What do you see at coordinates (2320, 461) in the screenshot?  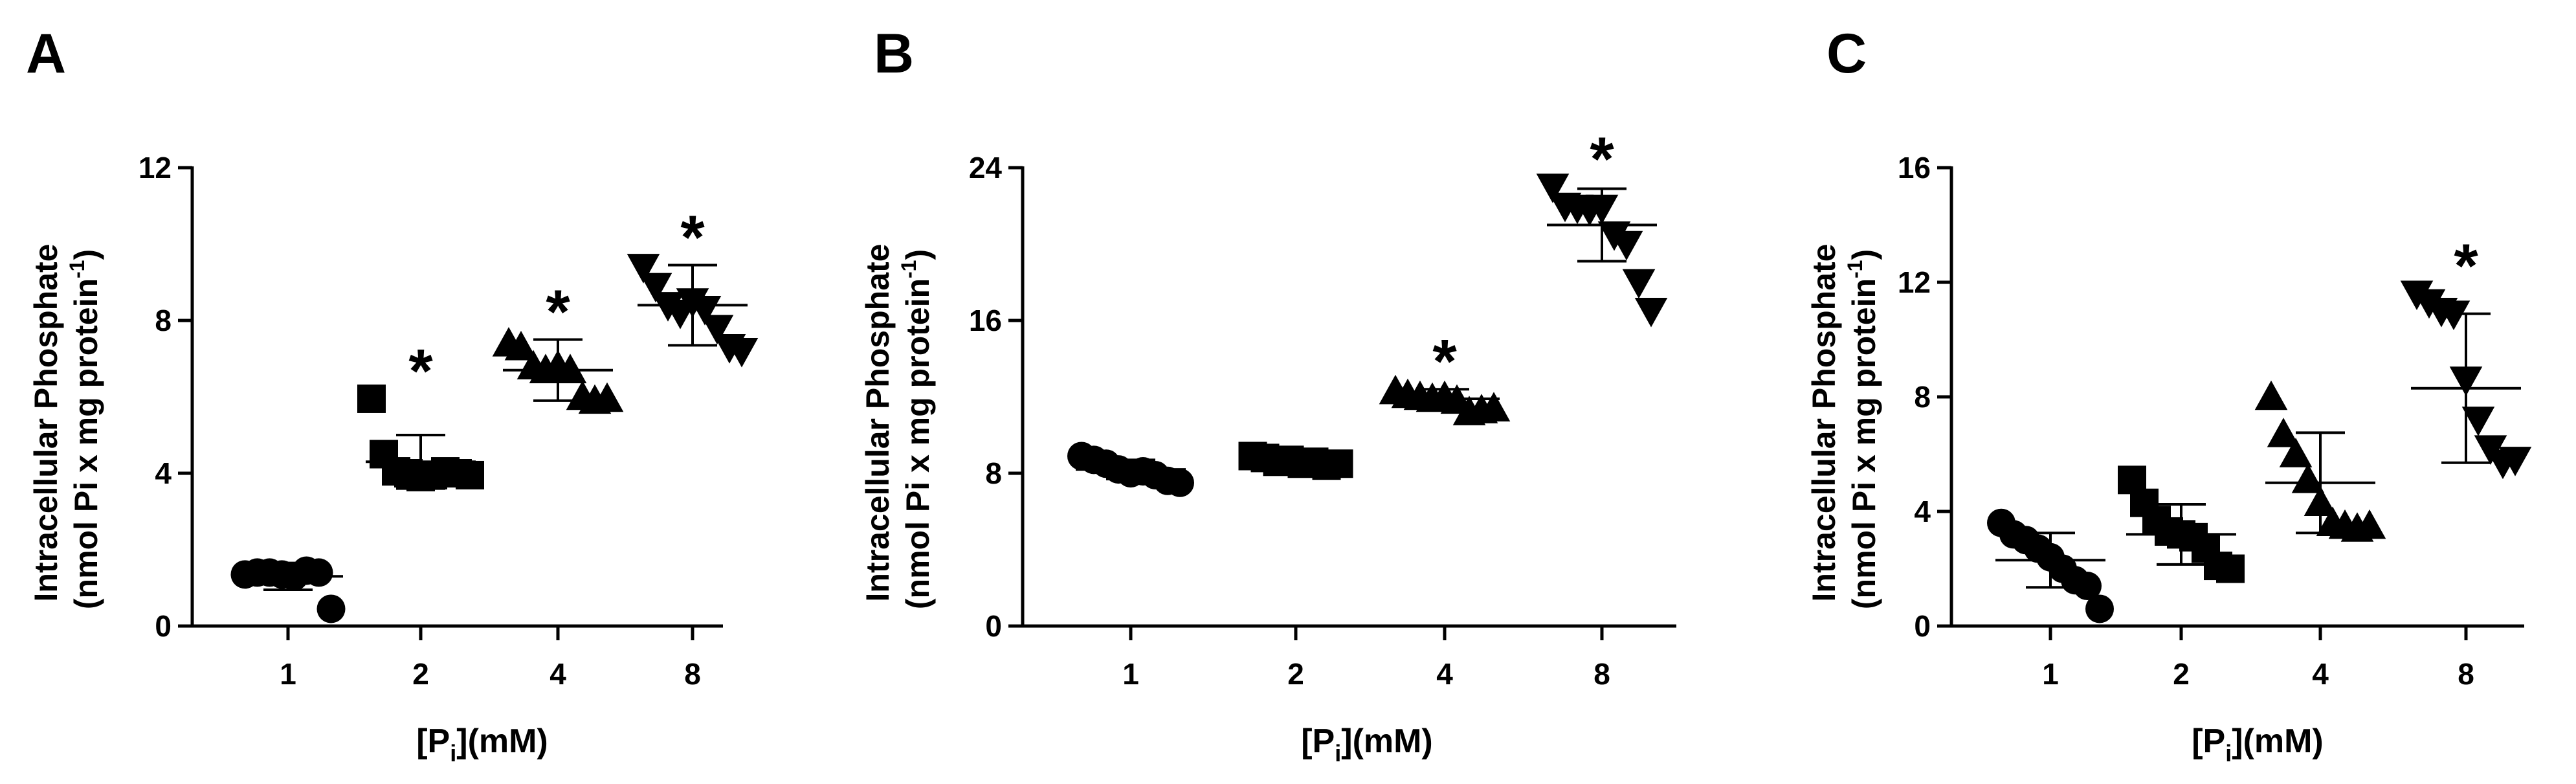 I see `group-4mM` at bounding box center [2320, 461].